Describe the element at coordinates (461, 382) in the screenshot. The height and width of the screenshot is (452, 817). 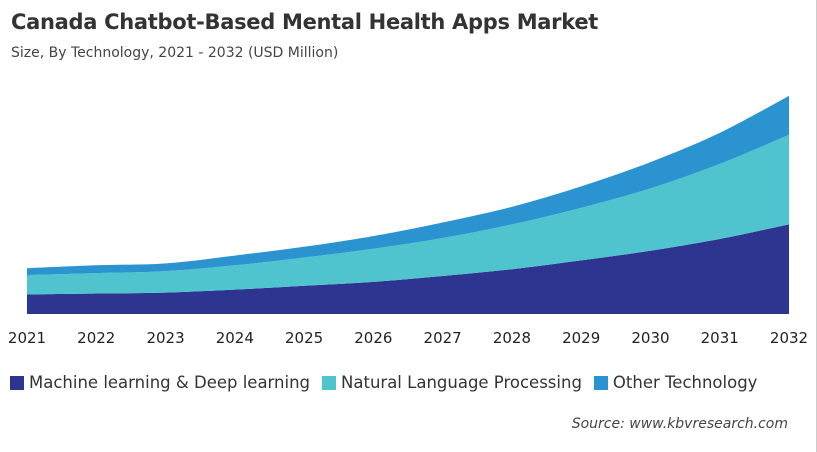
I see `legend-label: Natural Language Processing` at that location.